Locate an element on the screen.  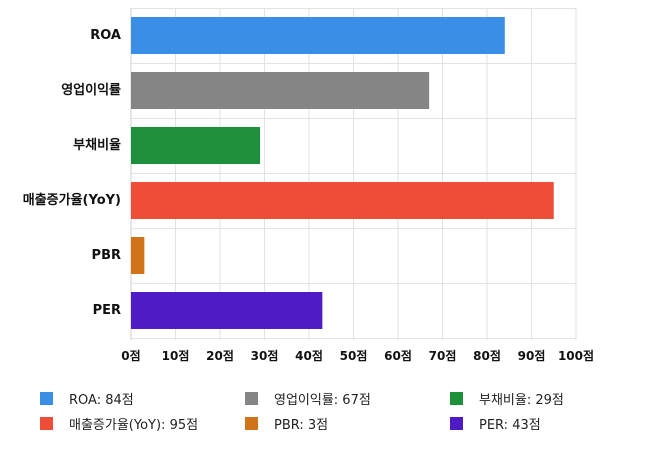
x-tick-label: 60점 is located at coordinates (398, 355).